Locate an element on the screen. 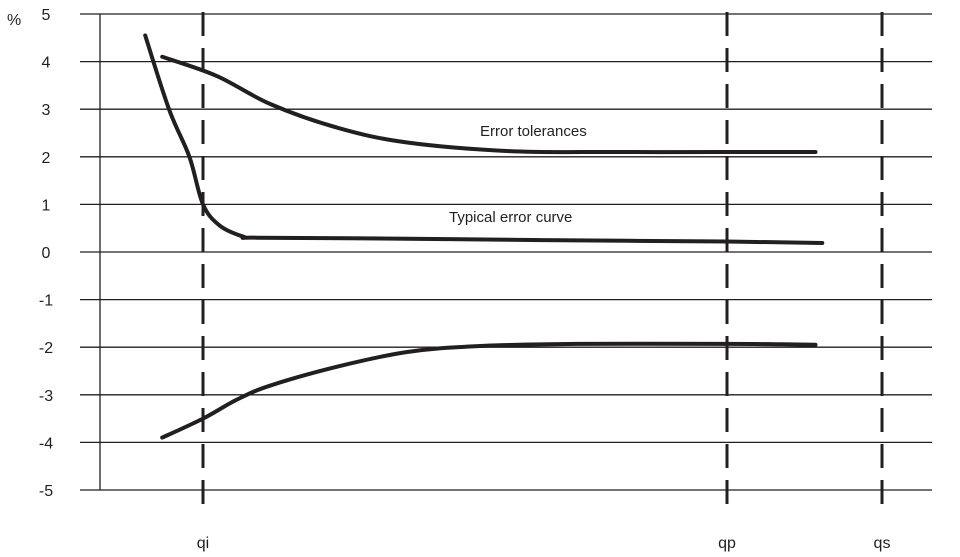  y-tick-label: 4 is located at coordinates (46, 63).